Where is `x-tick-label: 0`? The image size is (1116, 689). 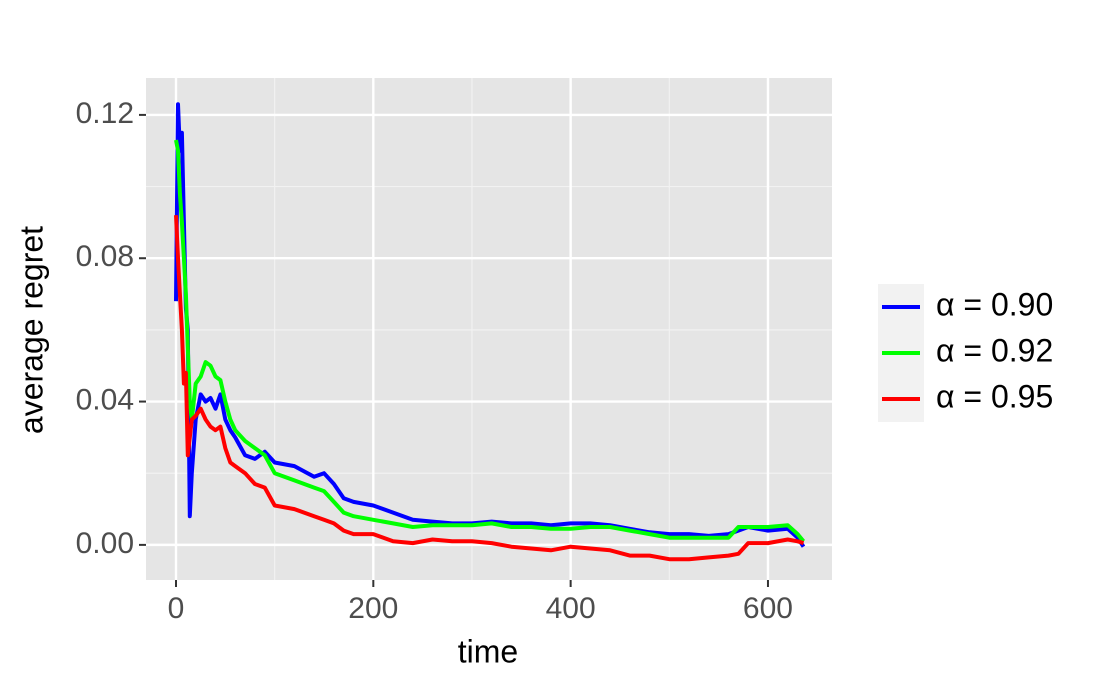
x-tick-label: 0 is located at coordinates (176, 608).